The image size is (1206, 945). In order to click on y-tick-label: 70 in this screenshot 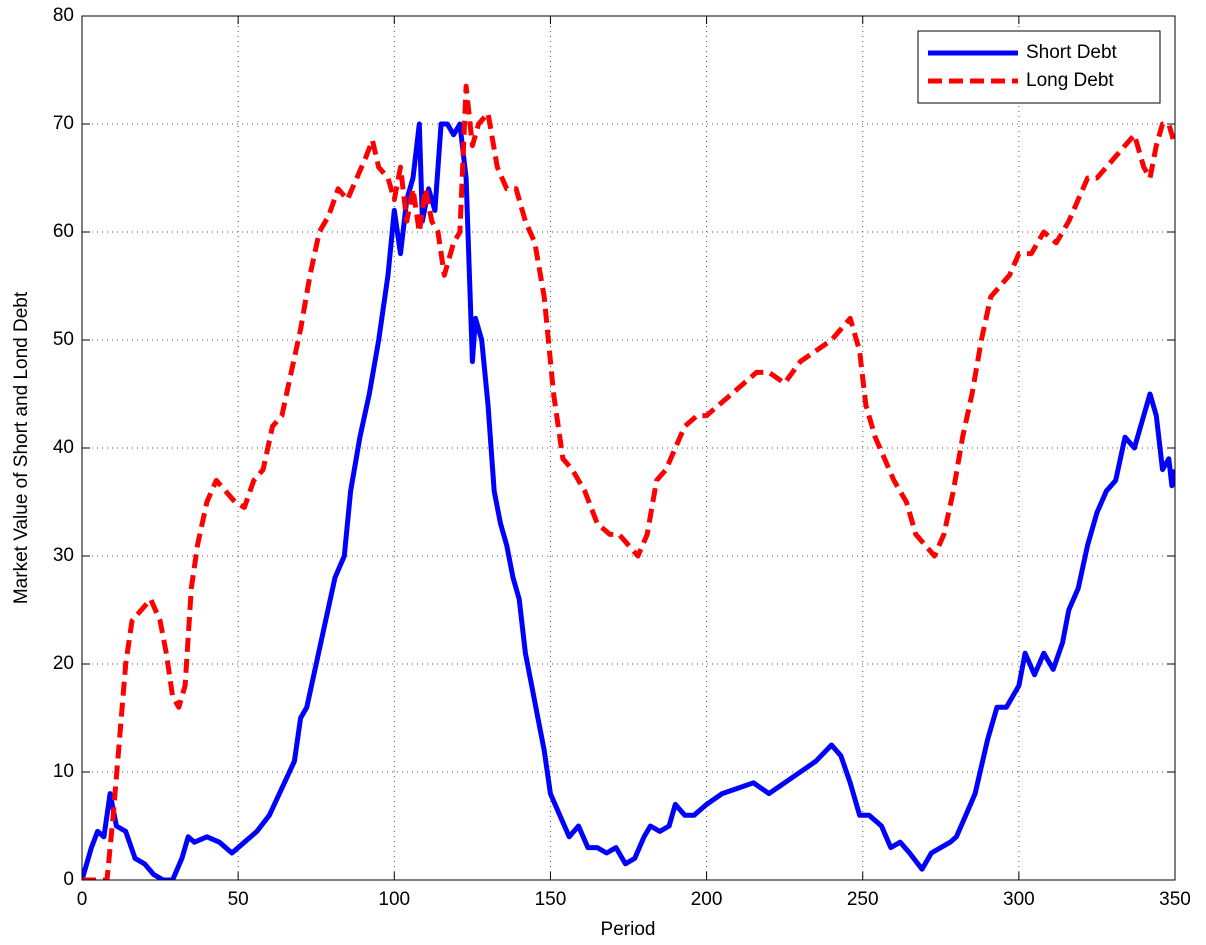, I will do `click(63, 123)`.